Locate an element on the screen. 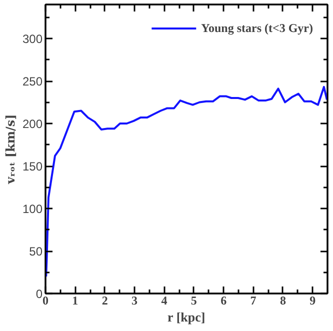 This screenshot has width=333, height=331. x-tick-label: 7 is located at coordinates (253, 301).